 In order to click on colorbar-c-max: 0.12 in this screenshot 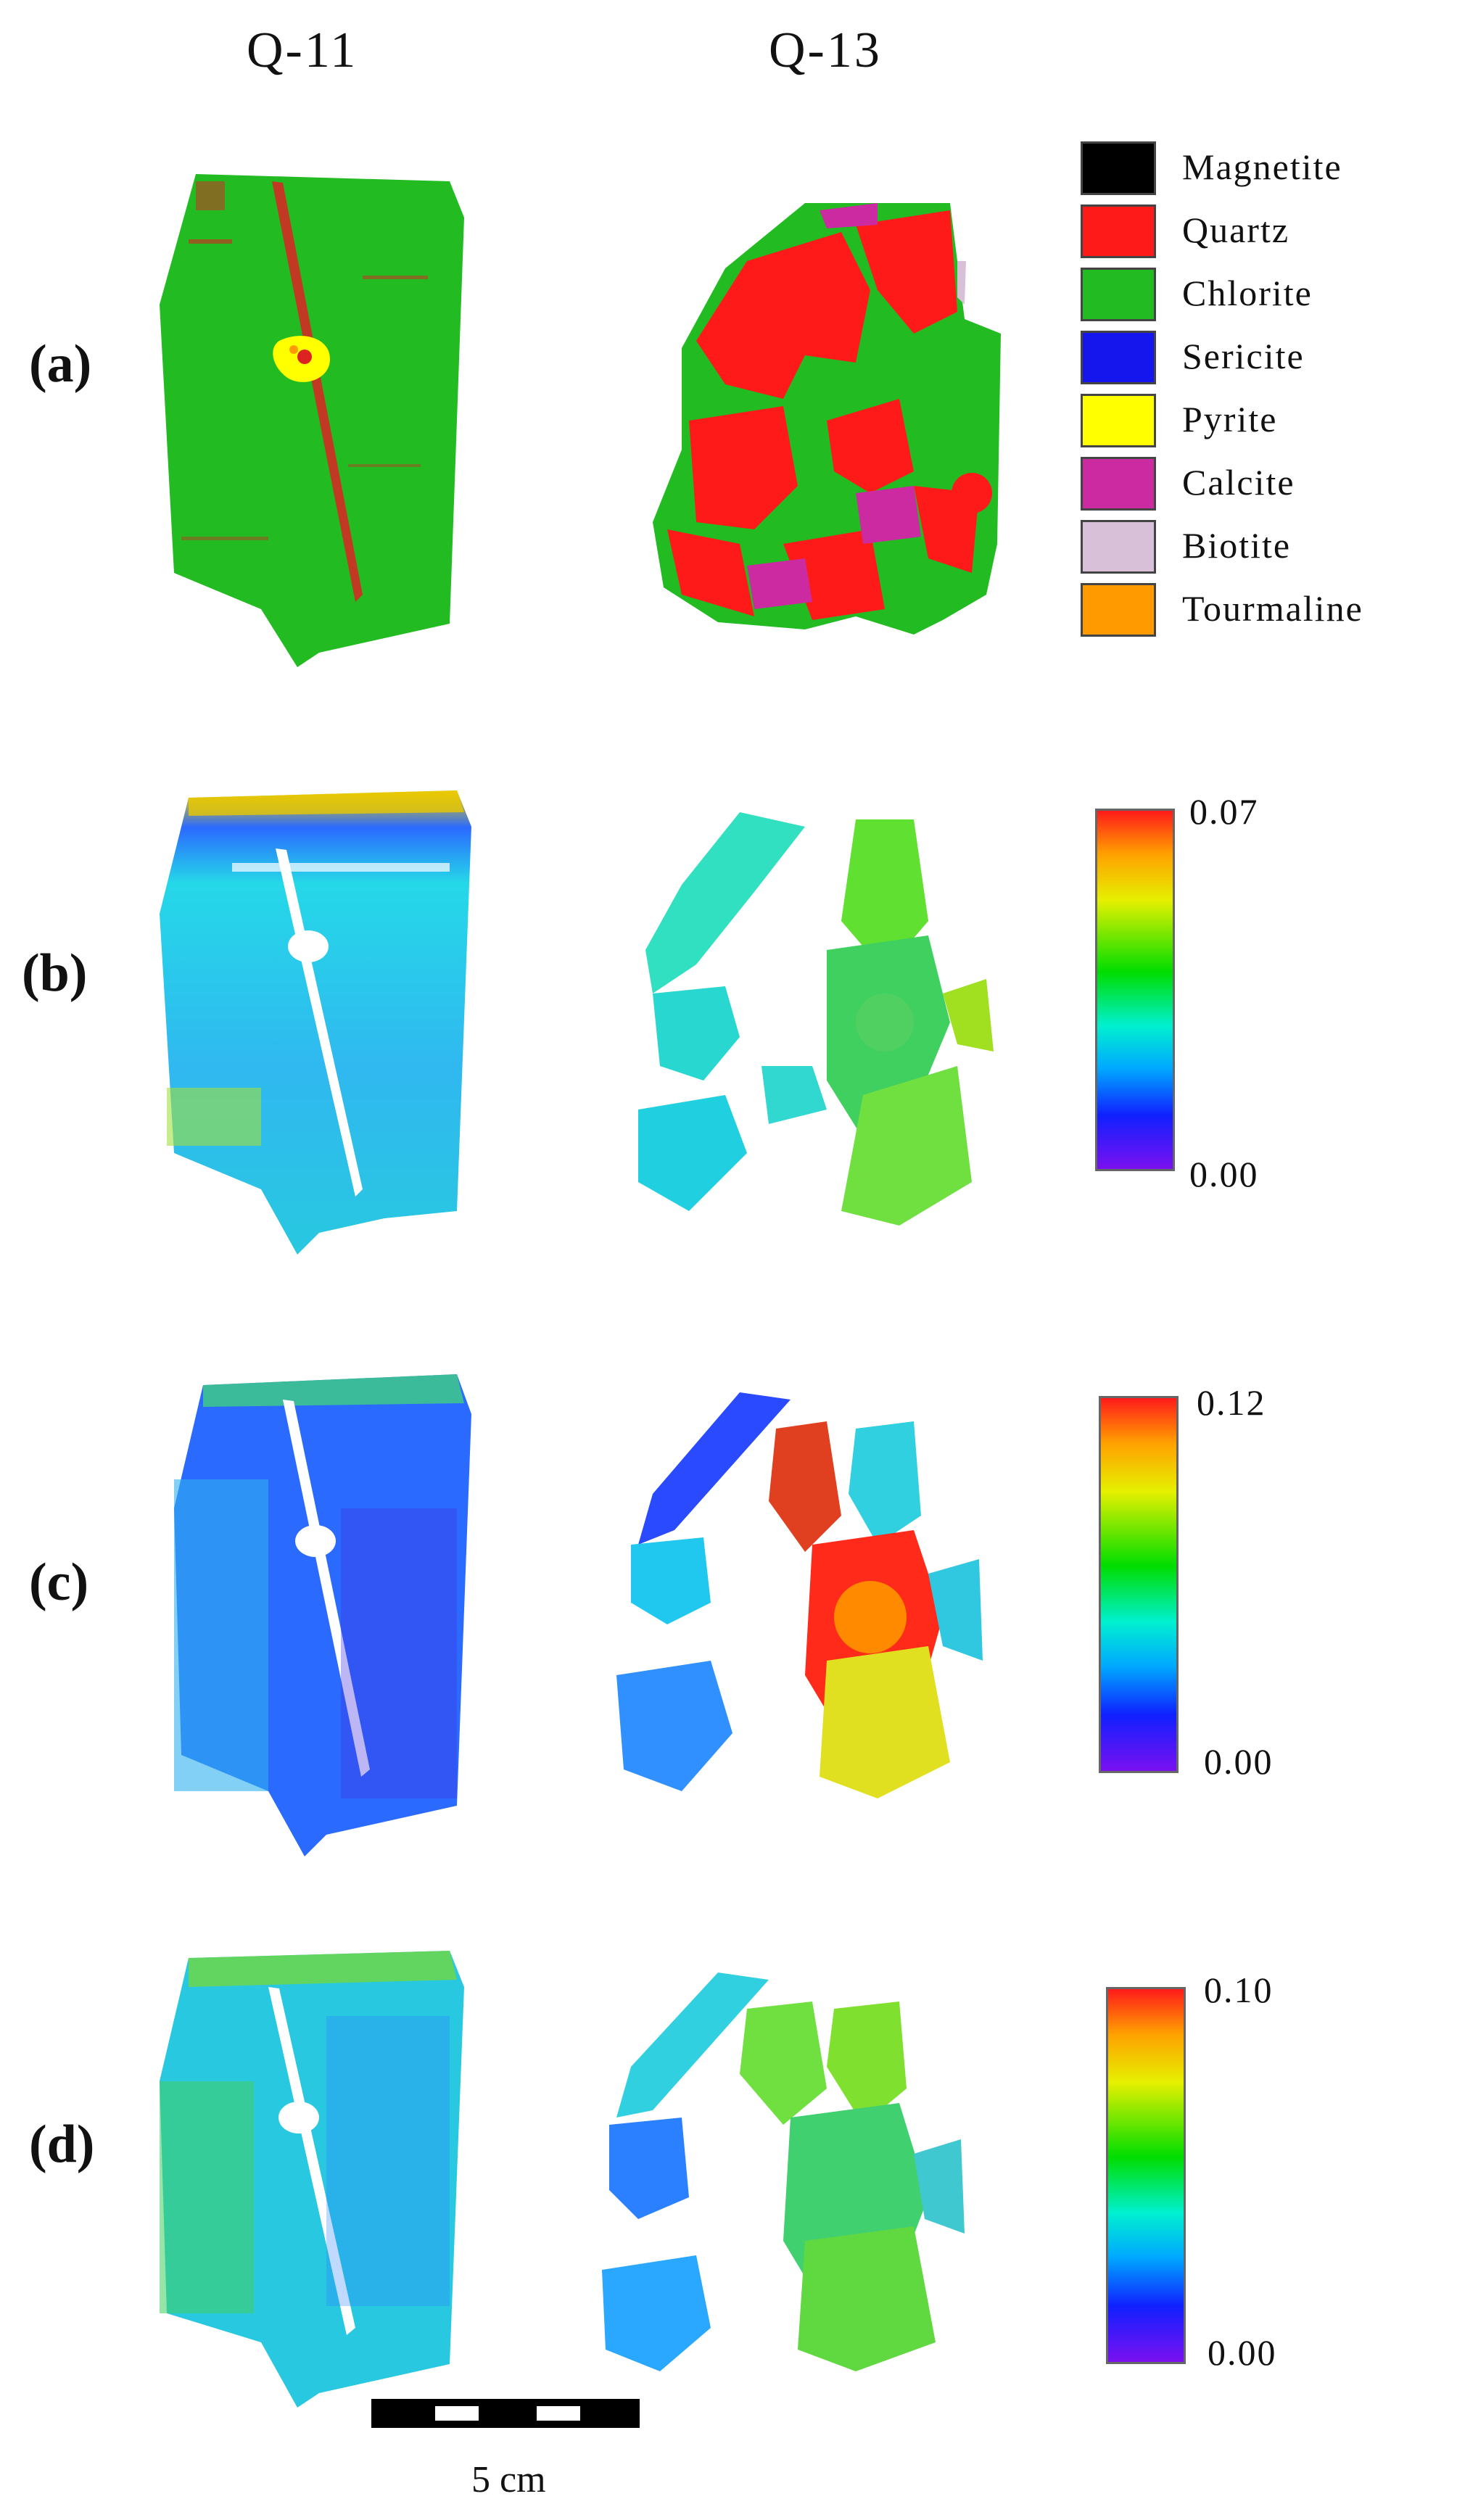, I will do `click(1231, 1402)`.